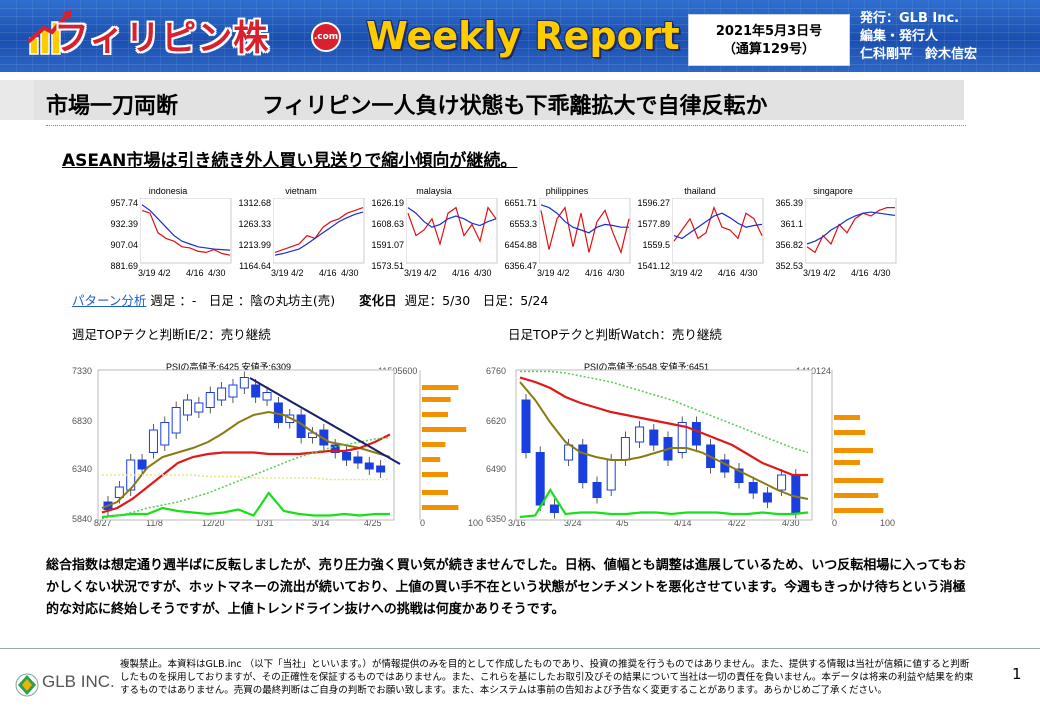 This screenshot has width=1040, height=720. What do you see at coordinates (82, 371) in the screenshot?
I see `weekly-ytick: 7330` at bounding box center [82, 371].